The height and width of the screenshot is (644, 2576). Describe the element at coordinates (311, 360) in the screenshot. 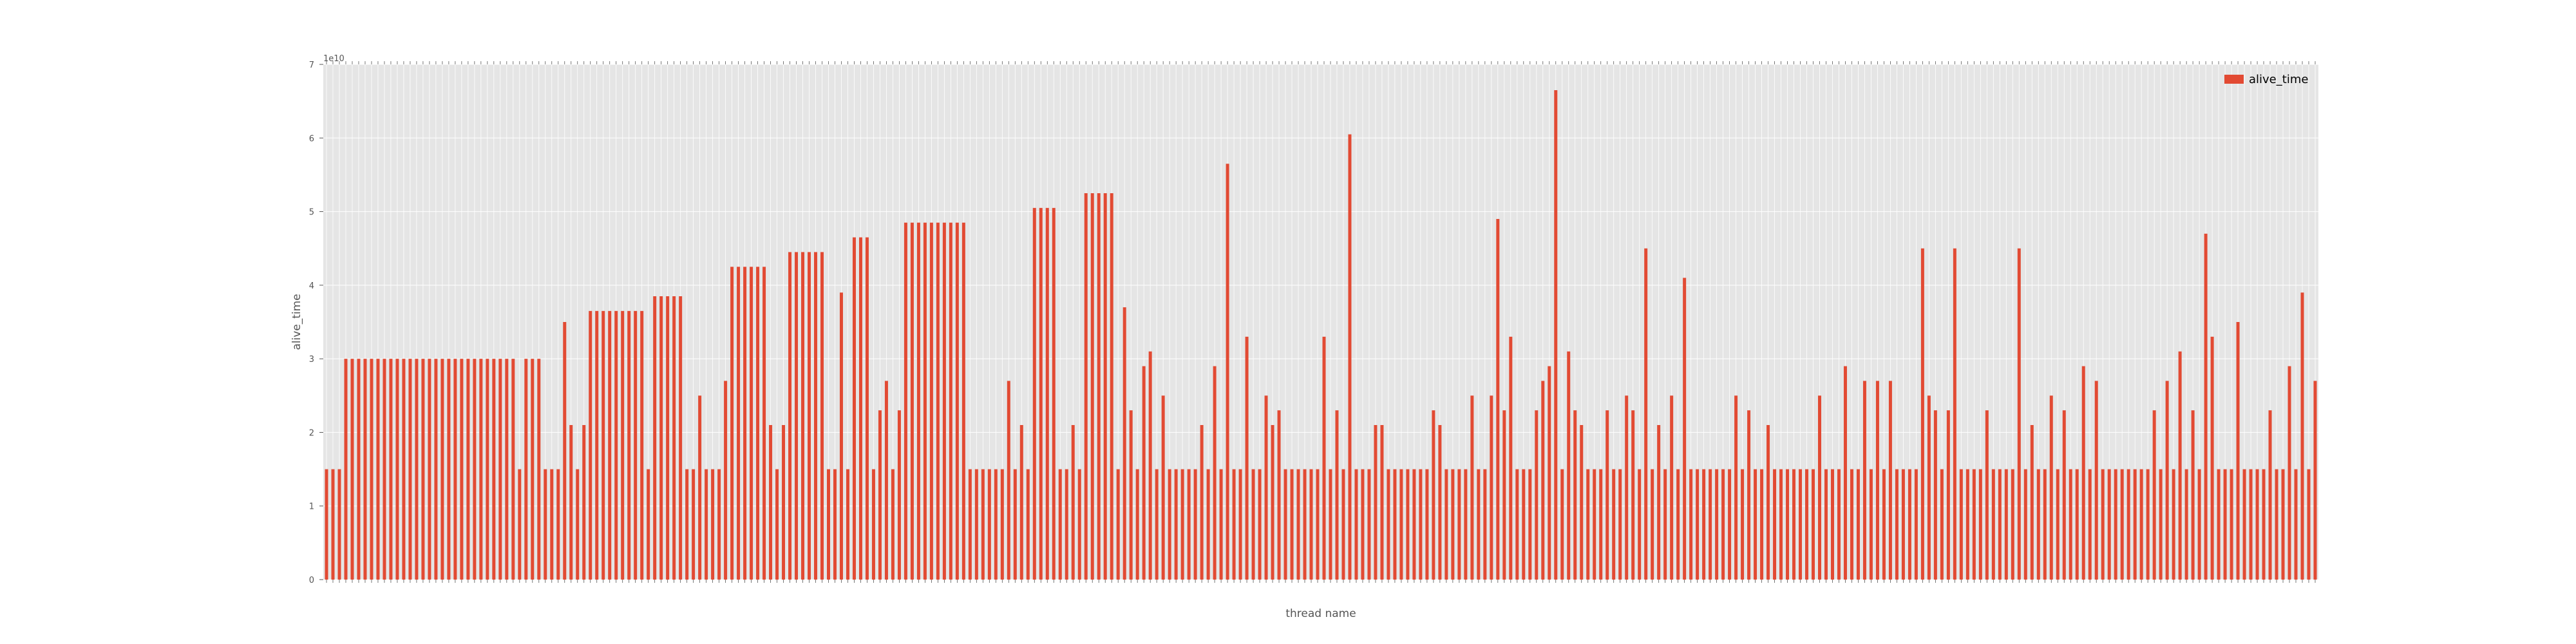

I see `y-tick-label: 3` at that location.